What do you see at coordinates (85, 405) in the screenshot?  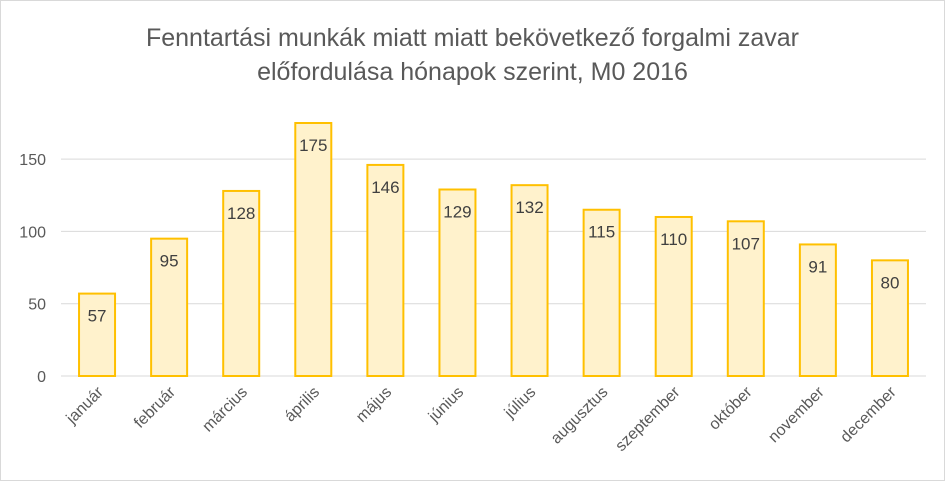 I see `x-tick-label: január` at bounding box center [85, 405].